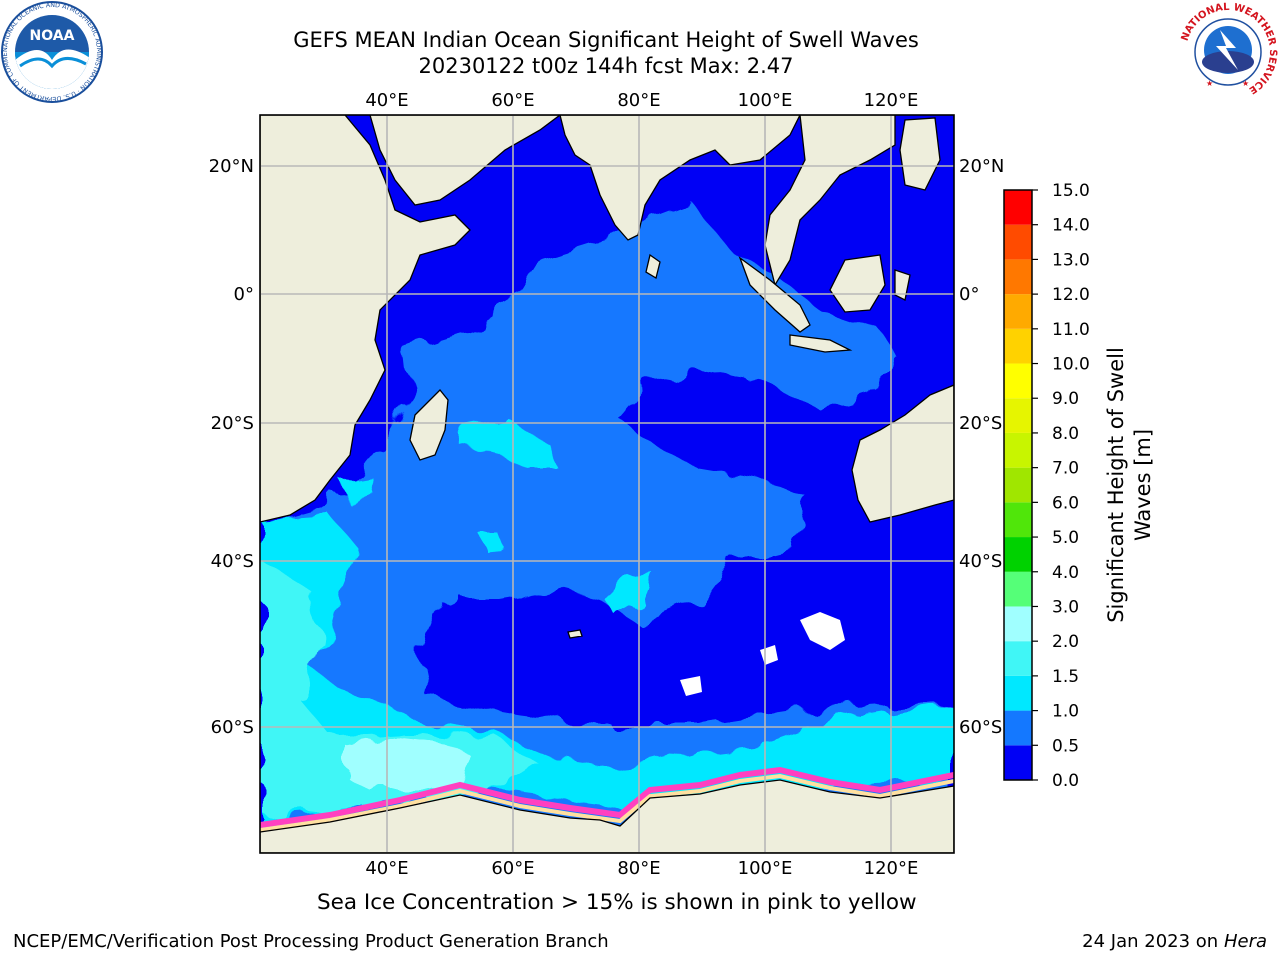  Describe the element at coordinates (969, 294) in the screenshot. I see `lat-label-right: 0°` at that location.